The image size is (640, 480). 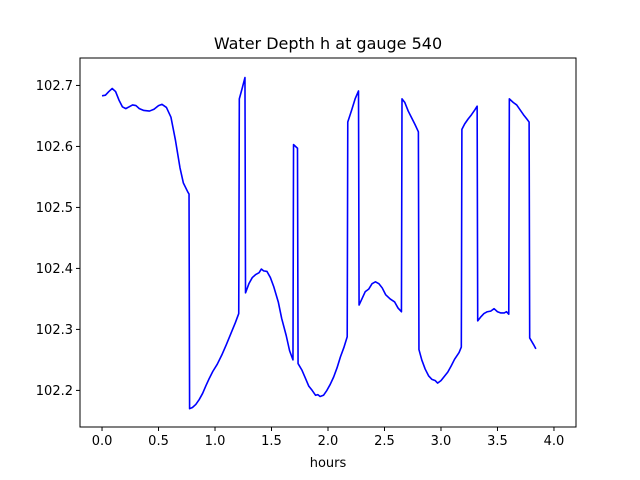 I want to click on y-tick-label: 102.6, so click(x=54, y=147).